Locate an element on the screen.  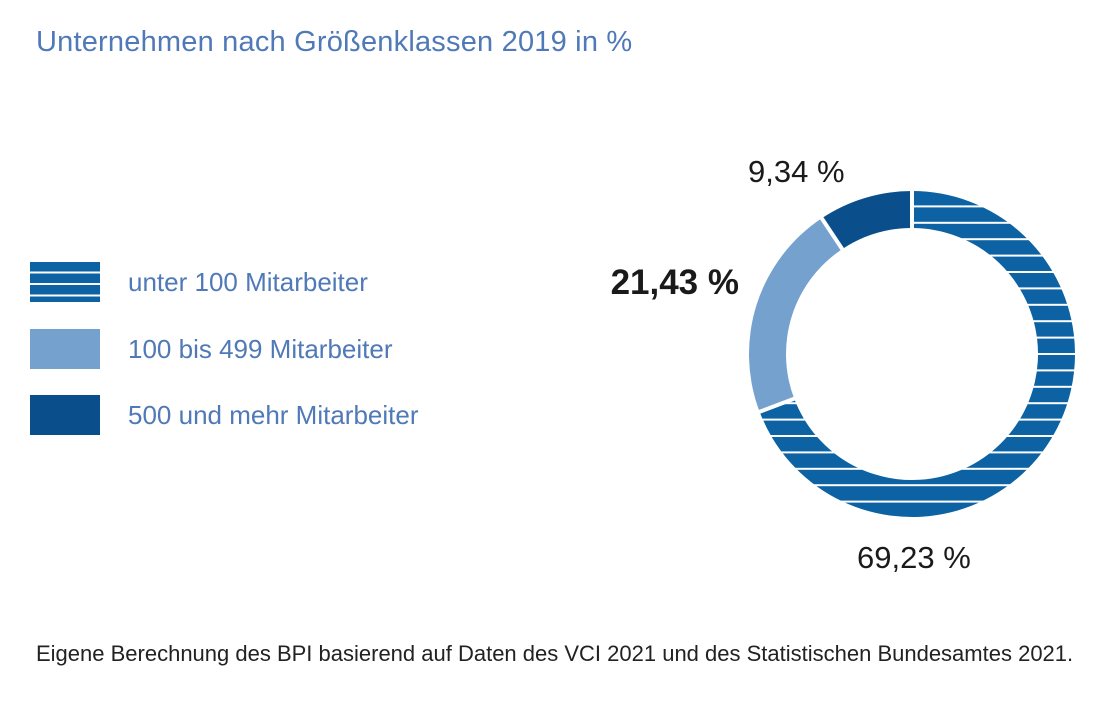
legend-label-100-499: 100 bis 499 Mitarbeiter is located at coordinates (260, 349).